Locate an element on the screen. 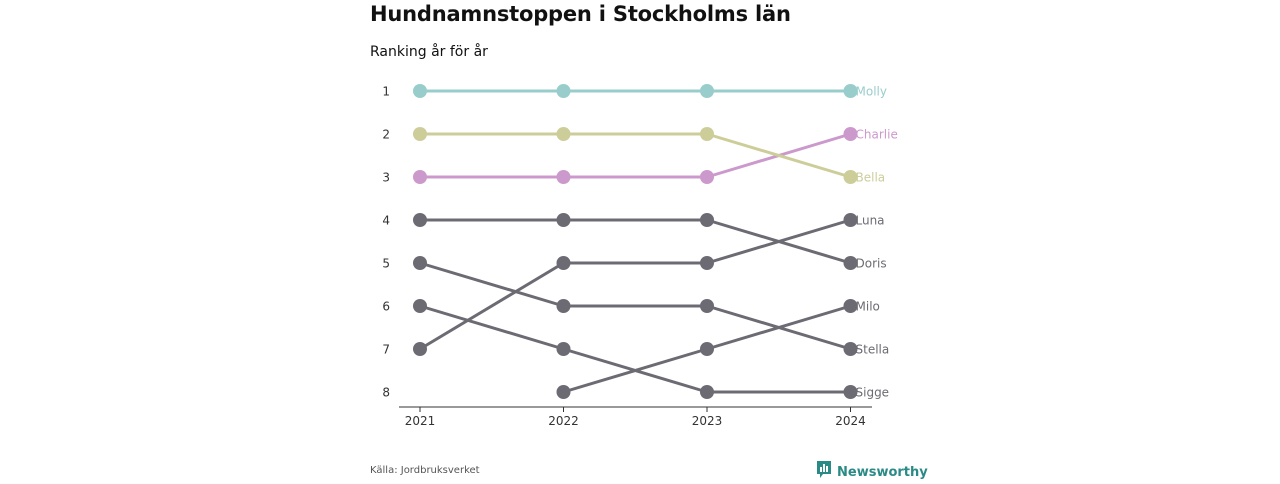 The image size is (1280, 484). x-tick-label: 2022 is located at coordinates (563, 421).